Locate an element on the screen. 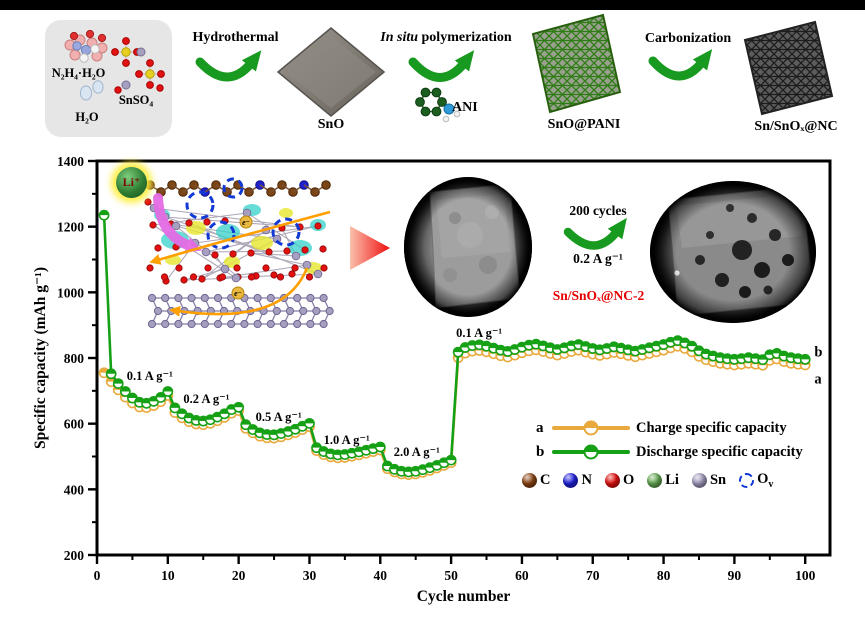 The width and height of the screenshot is (865, 623). li-insertion-arrow is located at coordinates (178, 223).